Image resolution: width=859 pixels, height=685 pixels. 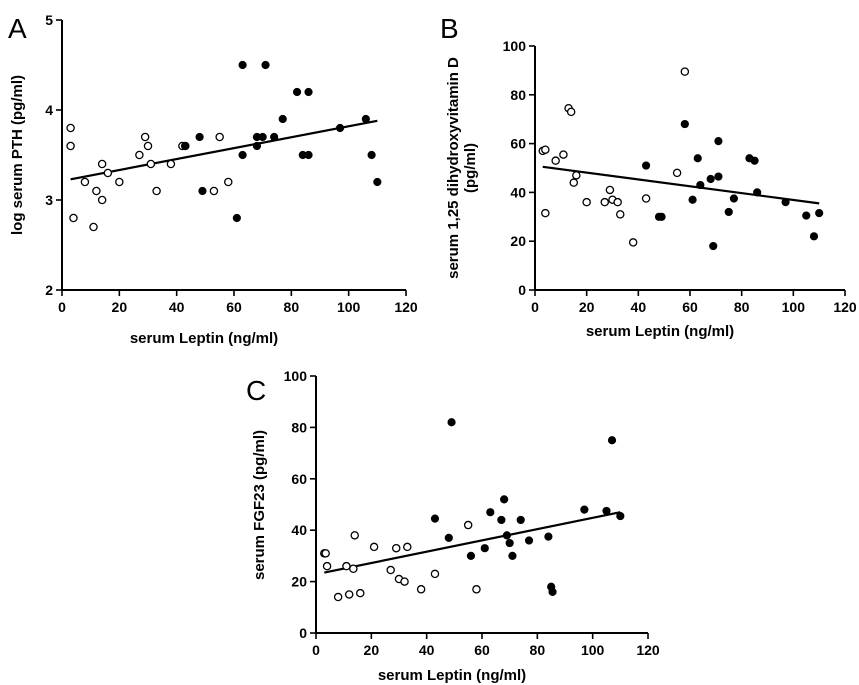 What do you see at coordinates (49, 200) in the screenshot?
I see `y-tick-label: 3` at bounding box center [49, 200].